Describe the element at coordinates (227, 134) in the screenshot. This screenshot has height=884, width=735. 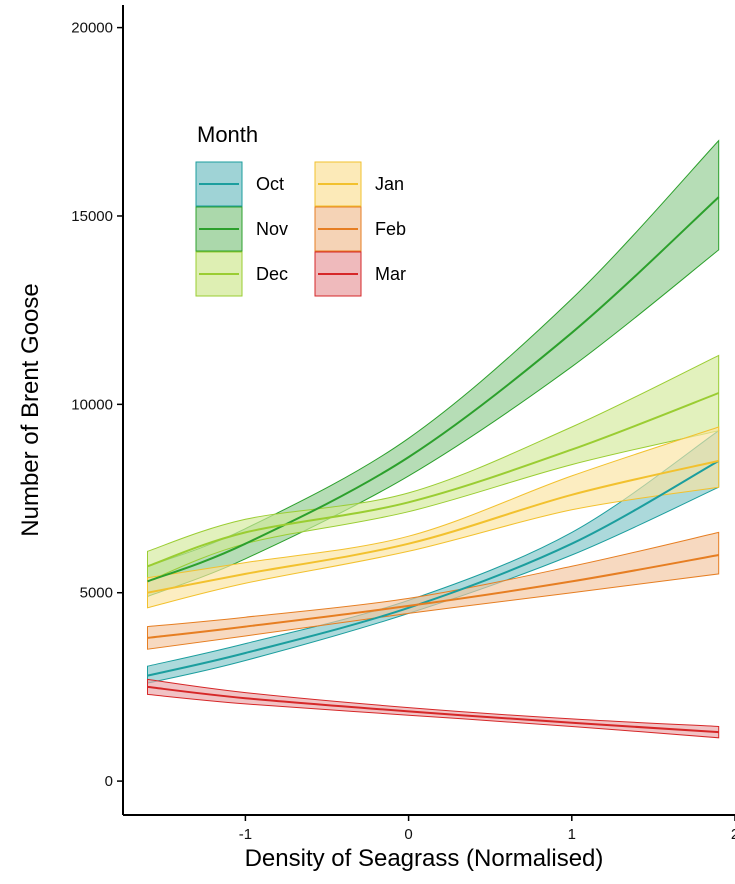
I see `legend-title: Month` at that location.